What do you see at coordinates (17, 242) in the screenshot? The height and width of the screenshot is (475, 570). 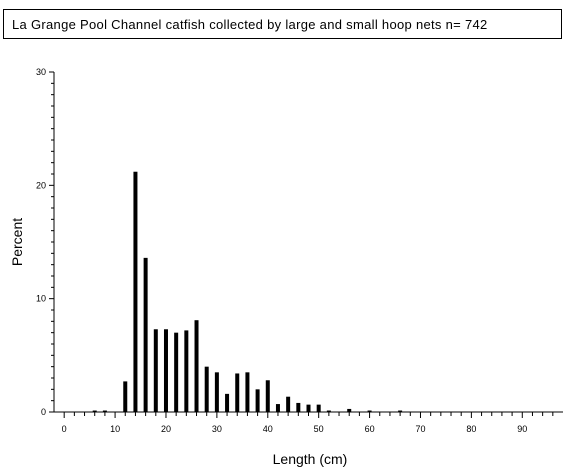 I see `y-axis-title: Percent` at bounding box center [17, 242].